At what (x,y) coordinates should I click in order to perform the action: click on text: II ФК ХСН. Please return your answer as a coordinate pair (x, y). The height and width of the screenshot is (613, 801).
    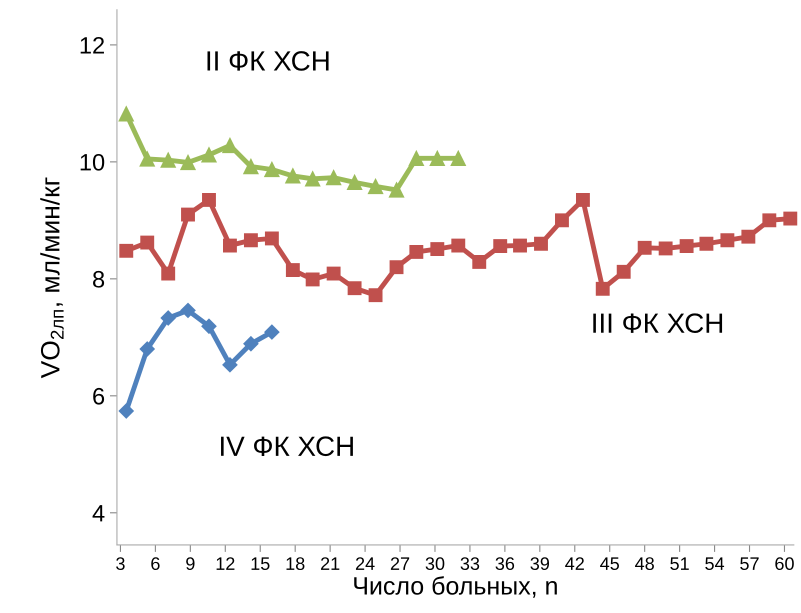
    Looking at the image, I should click on (268, 61).